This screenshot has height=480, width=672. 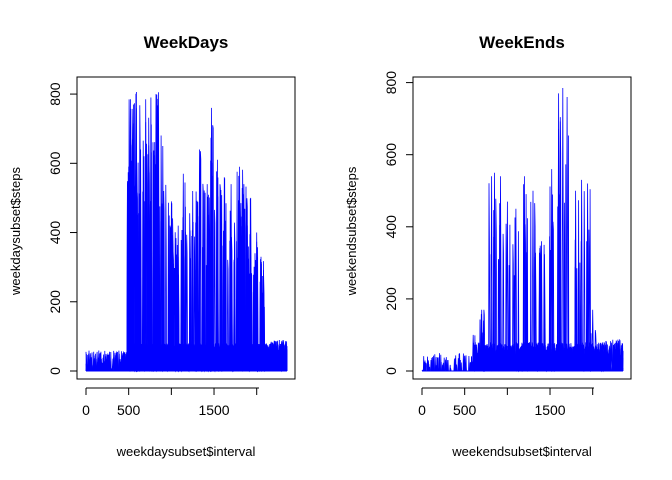 I want to click on x-axis-label: weekendsubset$interval, so click(x=521, y=451).